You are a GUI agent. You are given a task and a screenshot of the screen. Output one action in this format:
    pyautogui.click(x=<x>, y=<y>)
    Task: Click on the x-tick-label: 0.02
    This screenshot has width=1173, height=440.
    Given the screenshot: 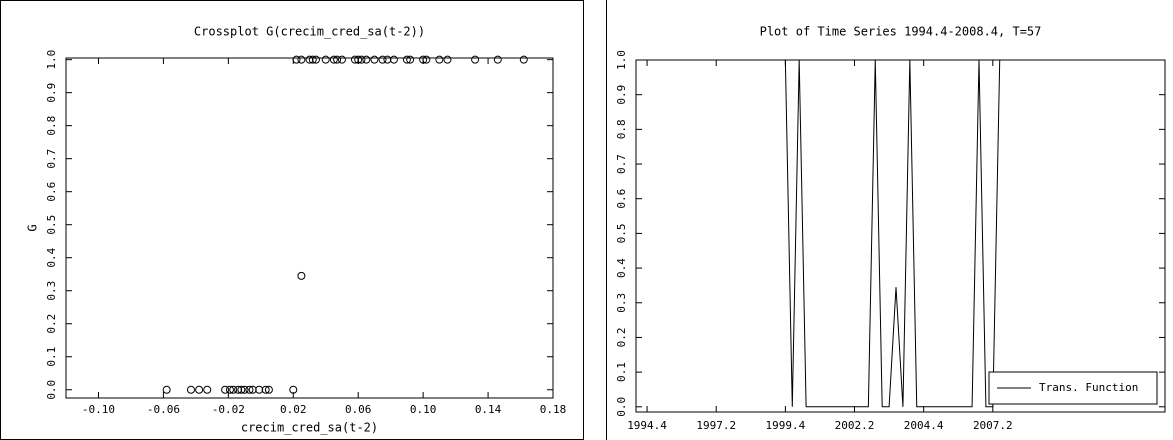 What is the action you would take?
    pyautogui.click(x=293, y=409)
    